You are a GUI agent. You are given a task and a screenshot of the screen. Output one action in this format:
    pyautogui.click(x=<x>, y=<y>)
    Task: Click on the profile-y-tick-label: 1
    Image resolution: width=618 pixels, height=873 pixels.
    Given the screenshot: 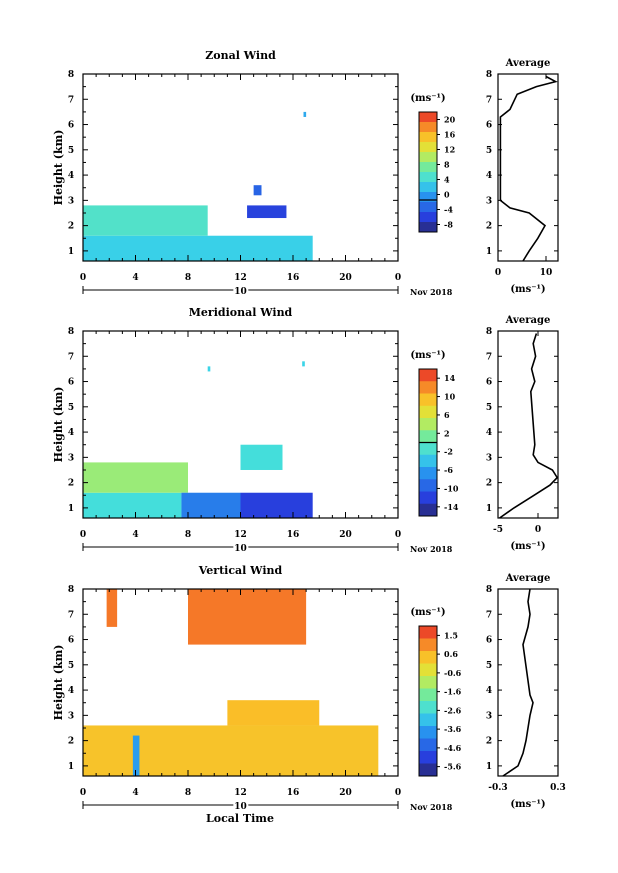 What is the action you would take?
    pyautogui.click(x=489, y=252)
    